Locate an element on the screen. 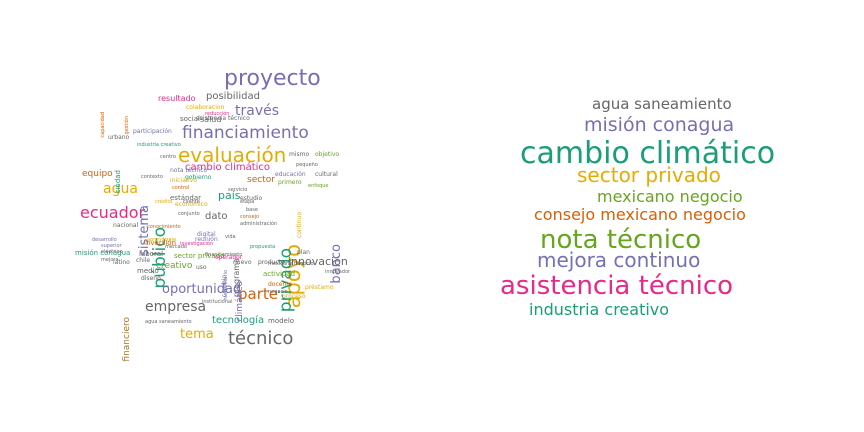 The width and height of the screenshot is (864, 432). left-cloud-word: préstamo is located at coordinates (319, 287).